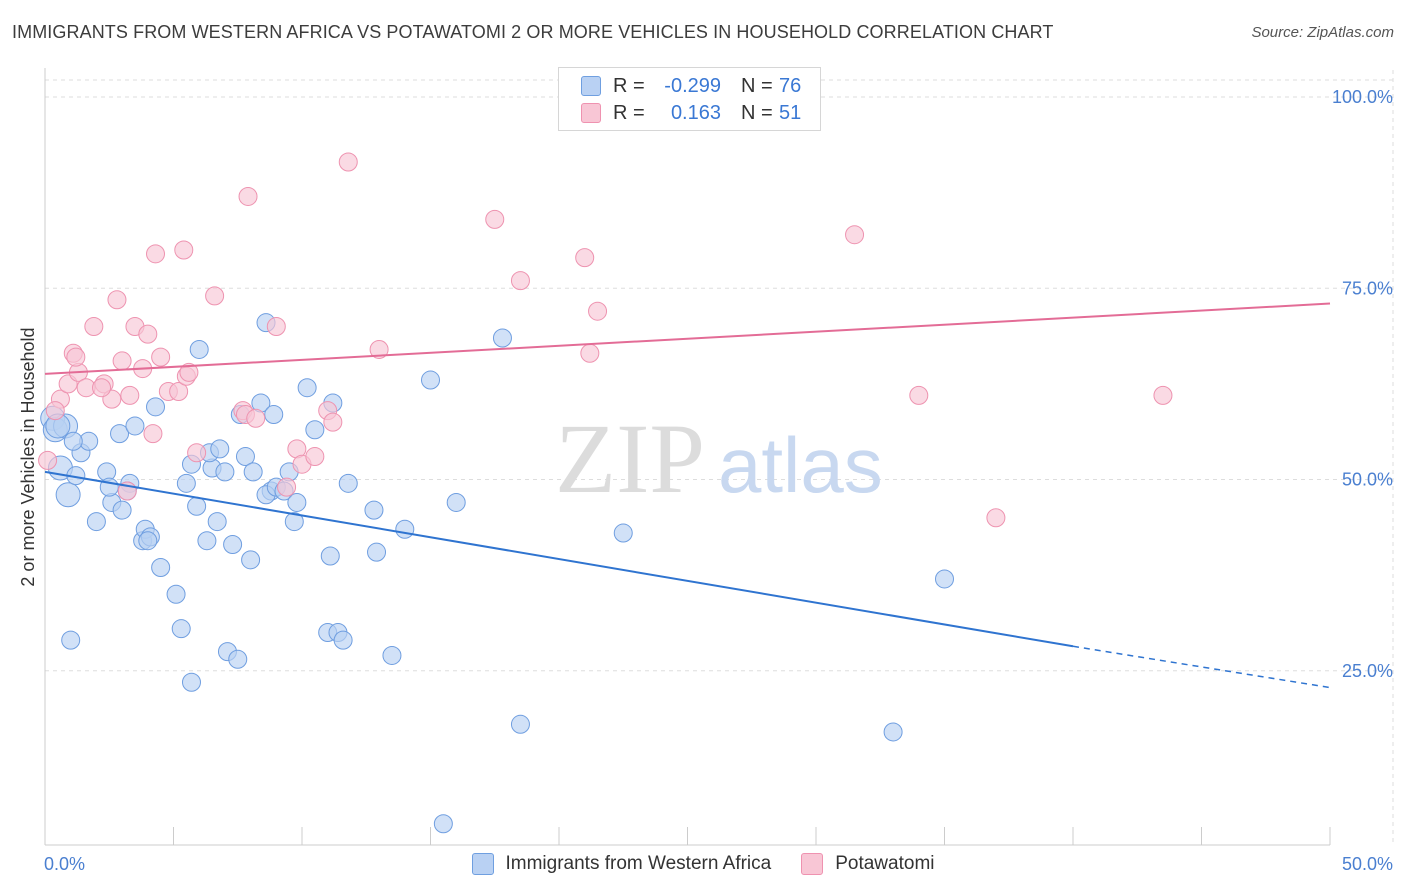 This screenshot has width=1406, height=892. I want to click on x-tick-label: 0.0%, so click(64, 864).